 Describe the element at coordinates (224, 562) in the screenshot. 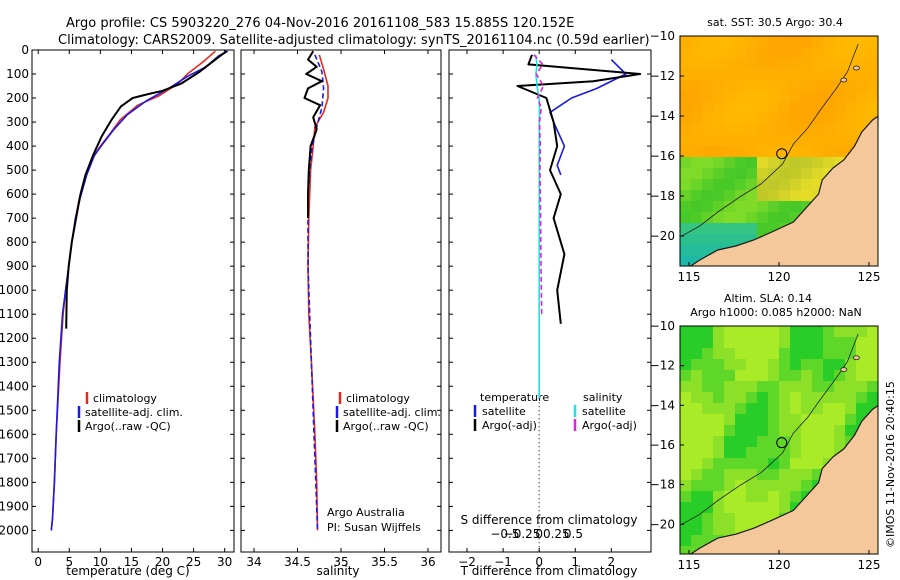

I see `x-tick-label: 30` at that location.